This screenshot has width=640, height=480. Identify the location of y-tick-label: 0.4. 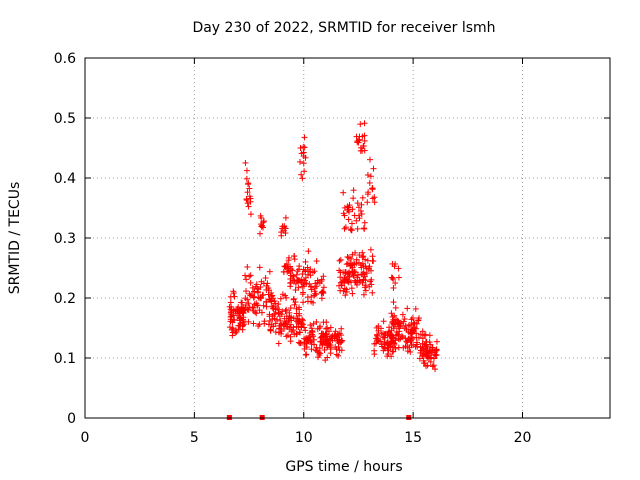
(65, 179).